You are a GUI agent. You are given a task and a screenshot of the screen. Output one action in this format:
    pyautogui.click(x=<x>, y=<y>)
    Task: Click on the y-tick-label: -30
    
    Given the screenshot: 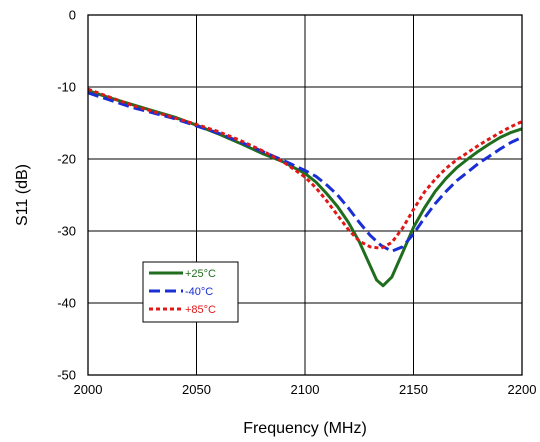 What is the action you would take?
    pyautogui.click(x=66, y=231)
    